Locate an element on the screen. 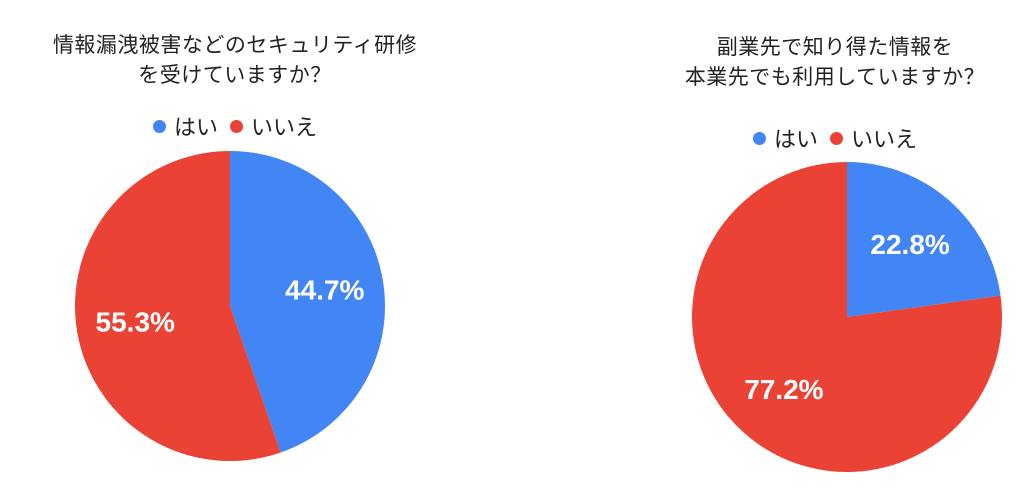 This screenshot has height=499, width=1030. chart-title: 情報漏洩被害などのセキュリティ研修 を受けていますか？ is located at coordinates (235, 60).